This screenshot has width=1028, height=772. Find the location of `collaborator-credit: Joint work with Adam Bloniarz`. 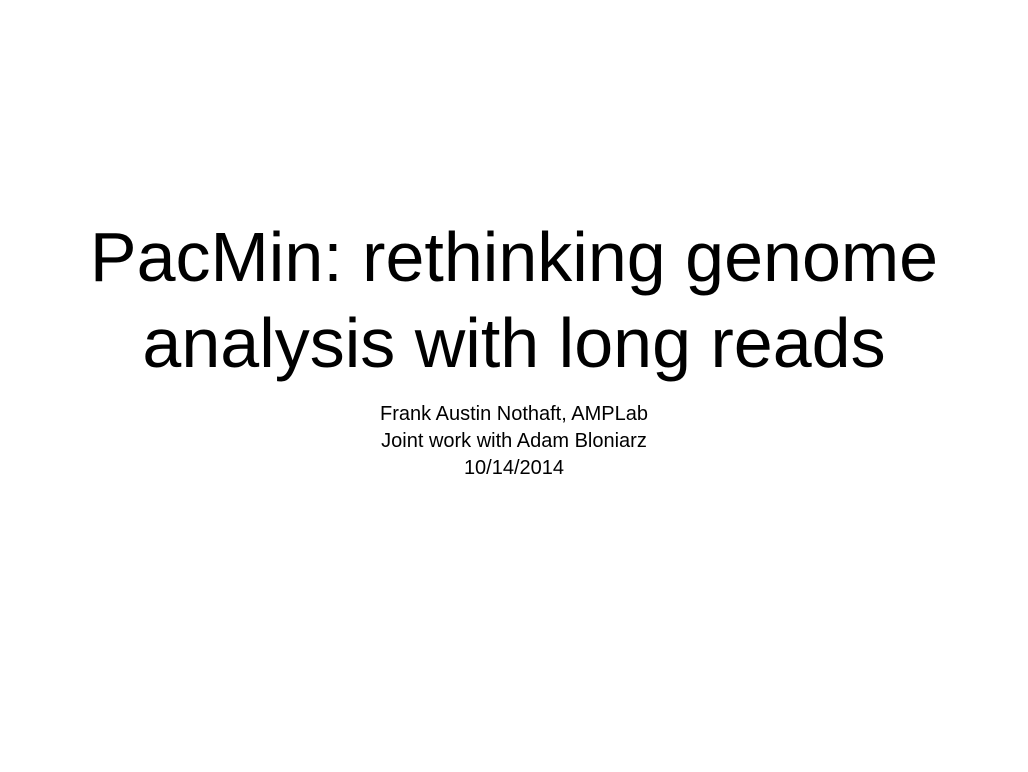

collaborator-credit: Joint work with Adam Bloniarz is located at coordinates (514, 441).